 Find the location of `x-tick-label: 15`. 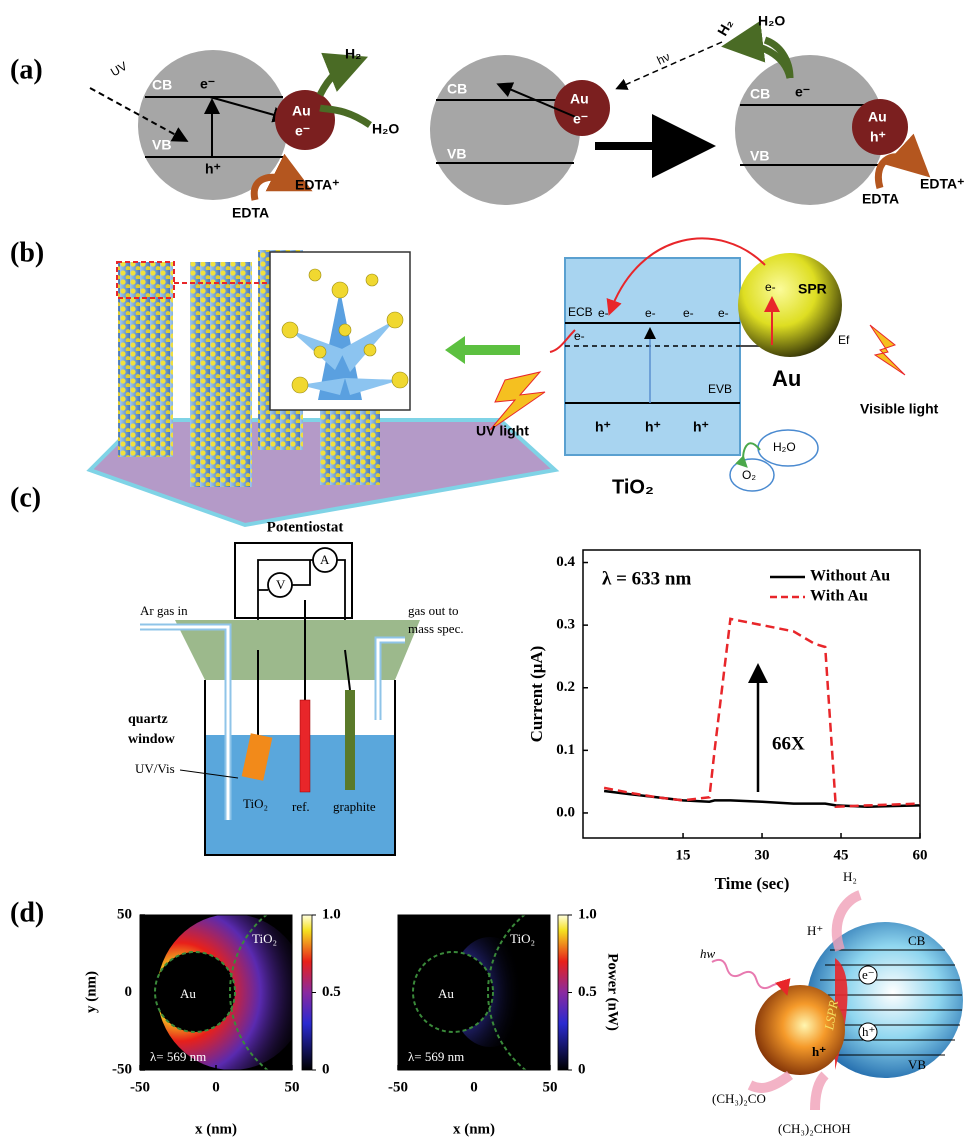

x-tick-label: 15 is located at coordinates (683, 855).